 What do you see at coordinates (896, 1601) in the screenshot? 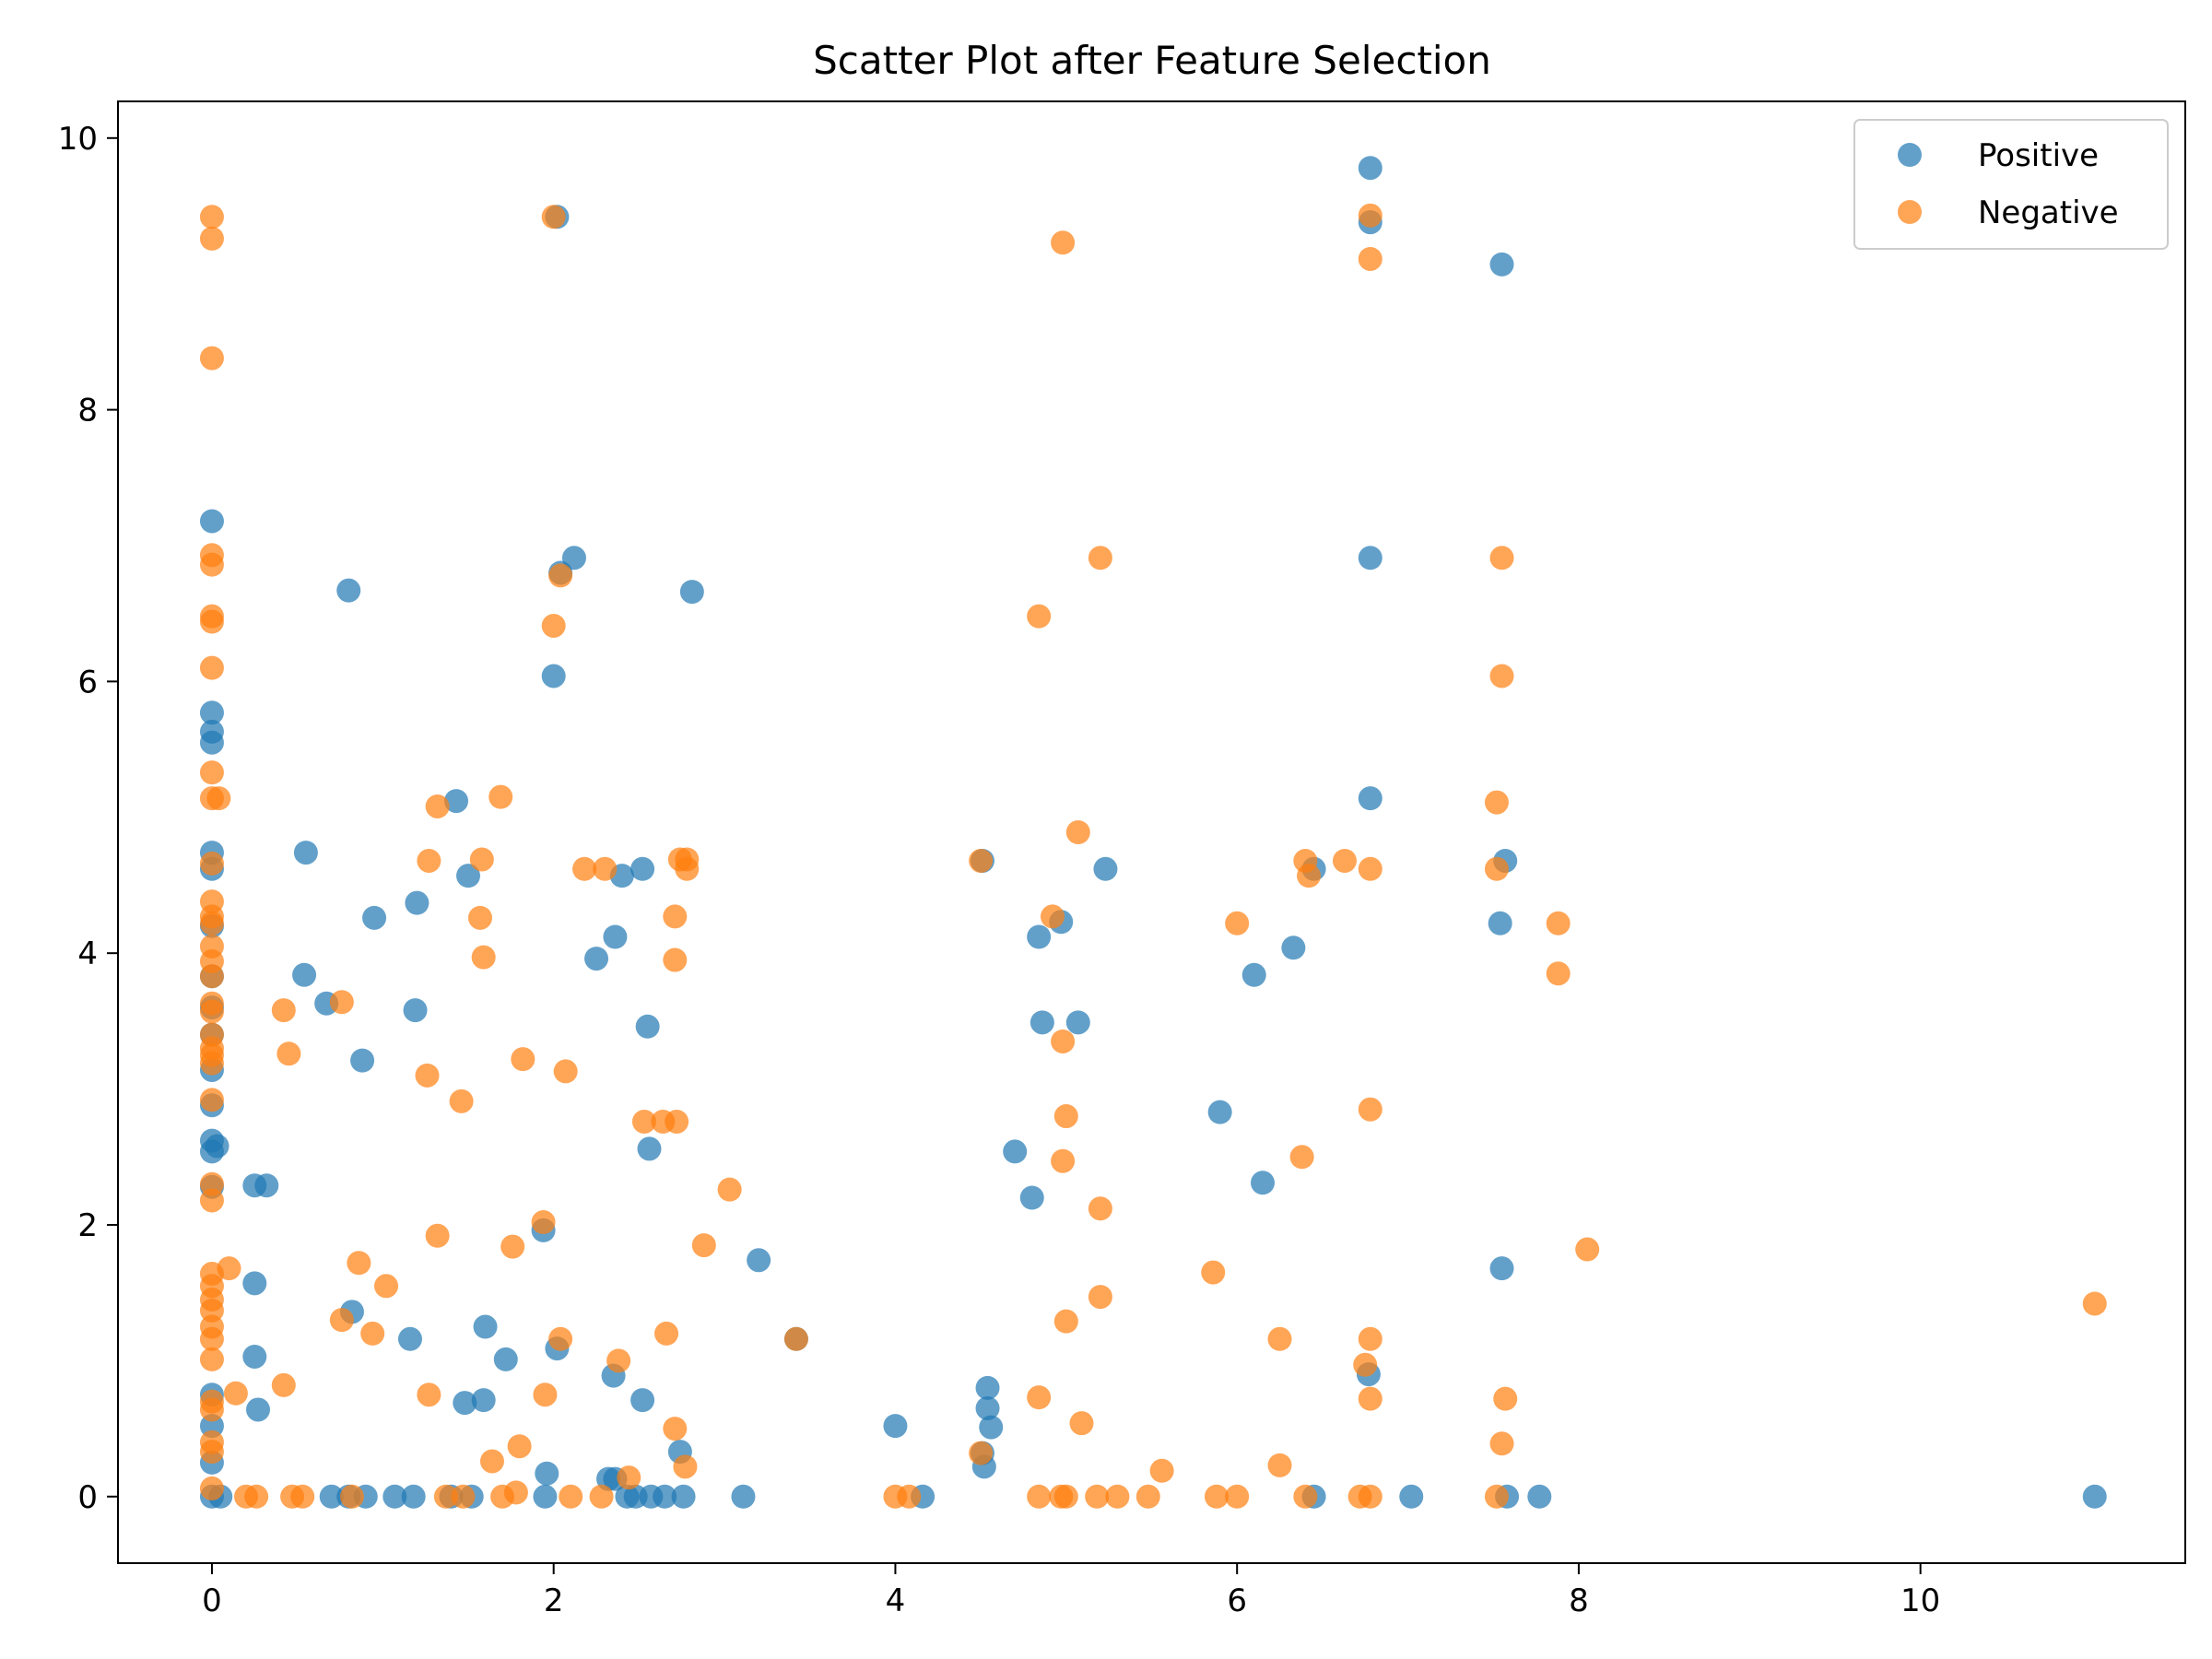
I see `x-tick-label: 4` at bounding box center [896, 1601].